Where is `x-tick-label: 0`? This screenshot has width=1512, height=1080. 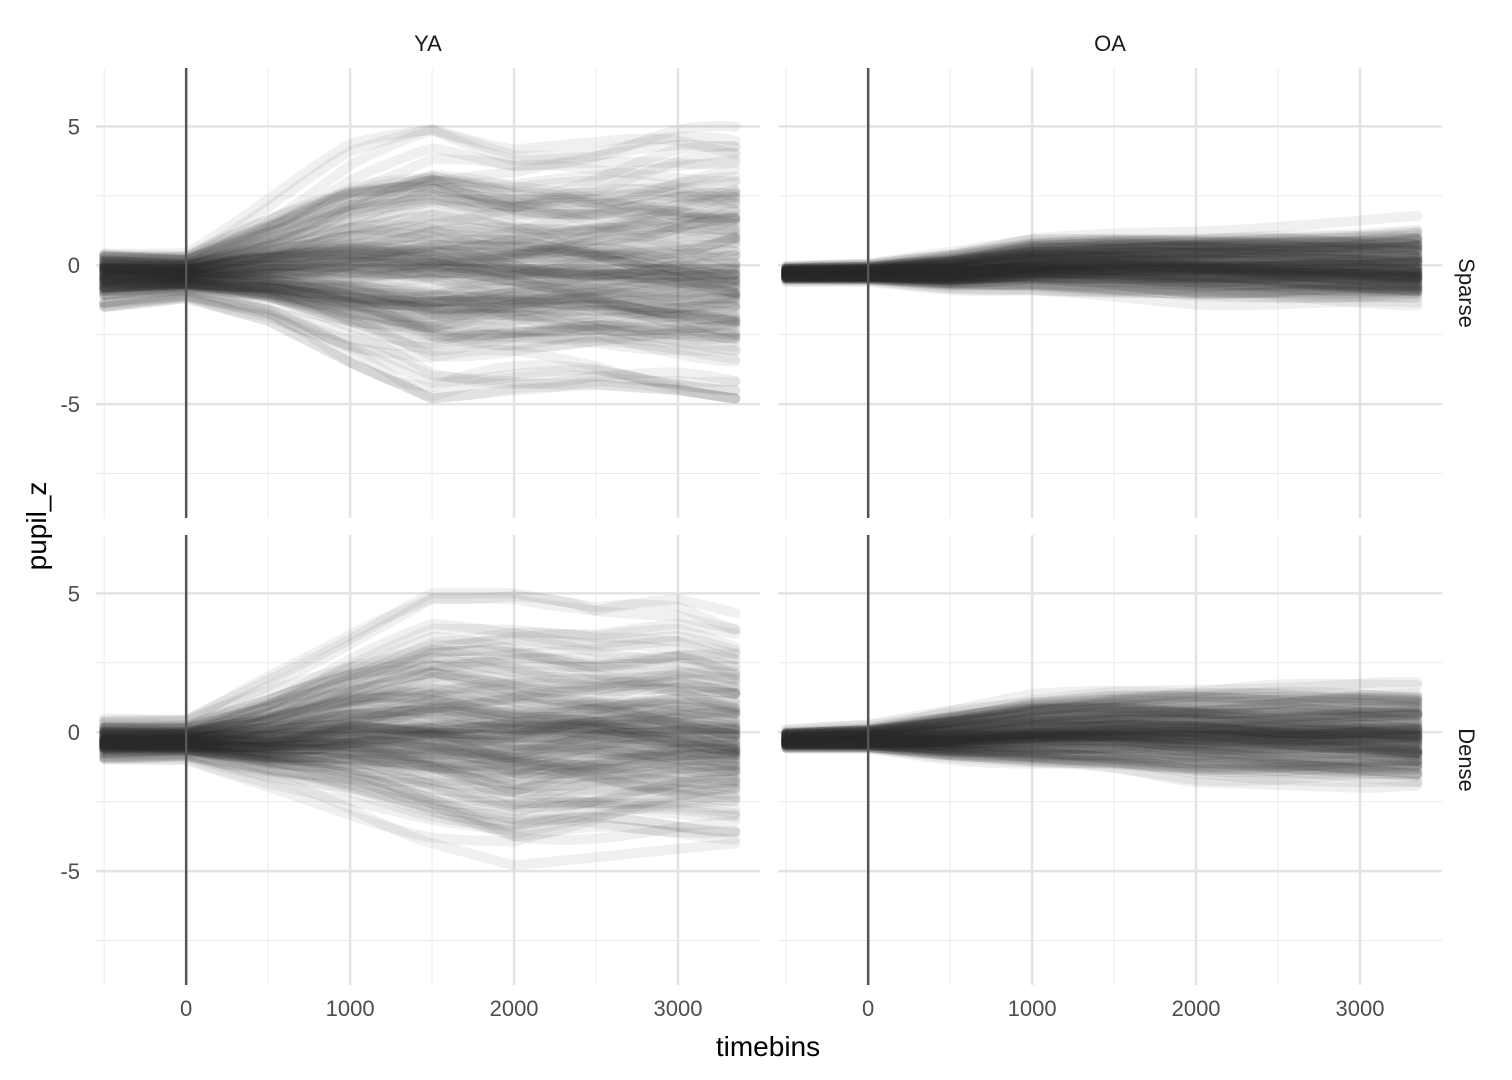
x-tick-label: 0 is located at coordinates (868, 1008).